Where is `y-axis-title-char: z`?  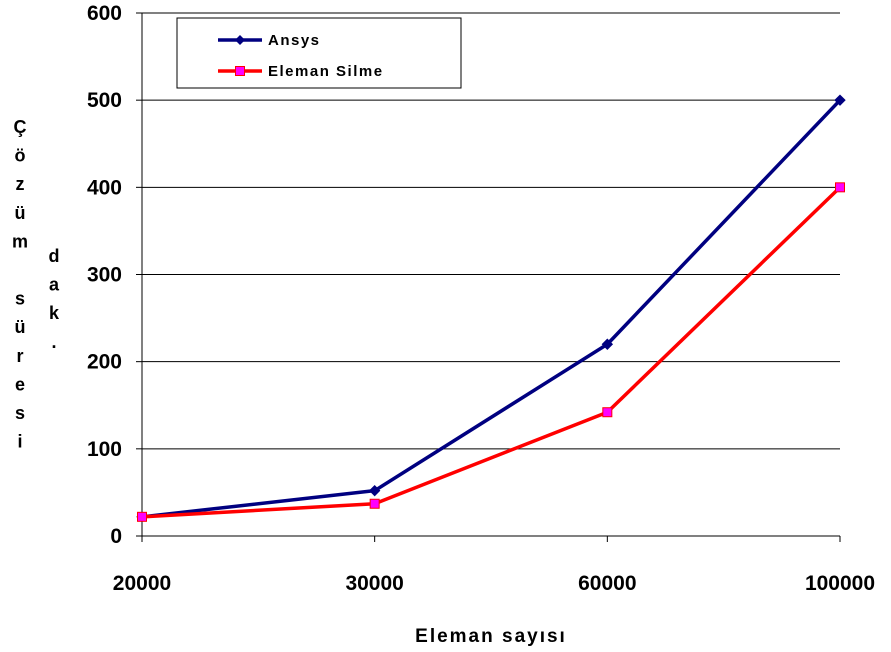
y-axis-title-char: z is located at coordinates (20, 184).